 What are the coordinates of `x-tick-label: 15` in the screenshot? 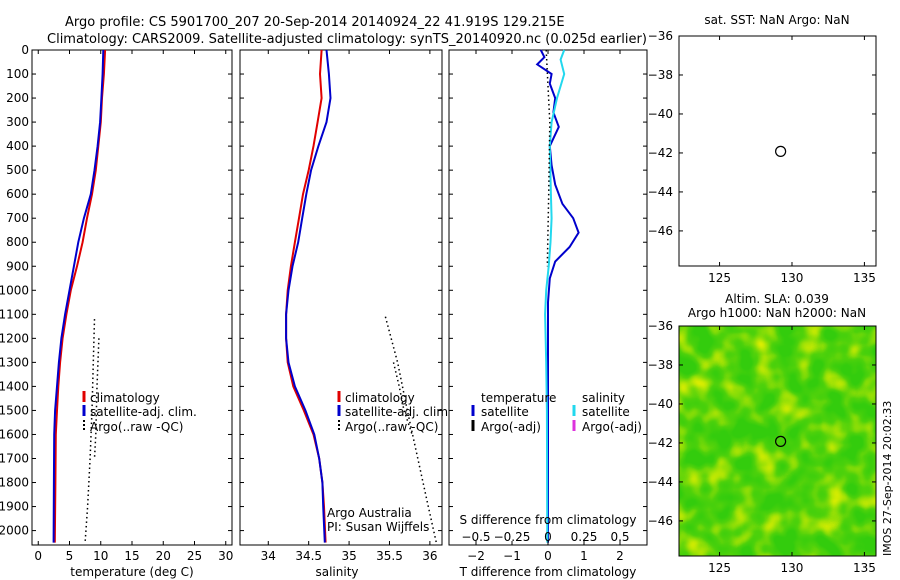 It's located at (131, 556).